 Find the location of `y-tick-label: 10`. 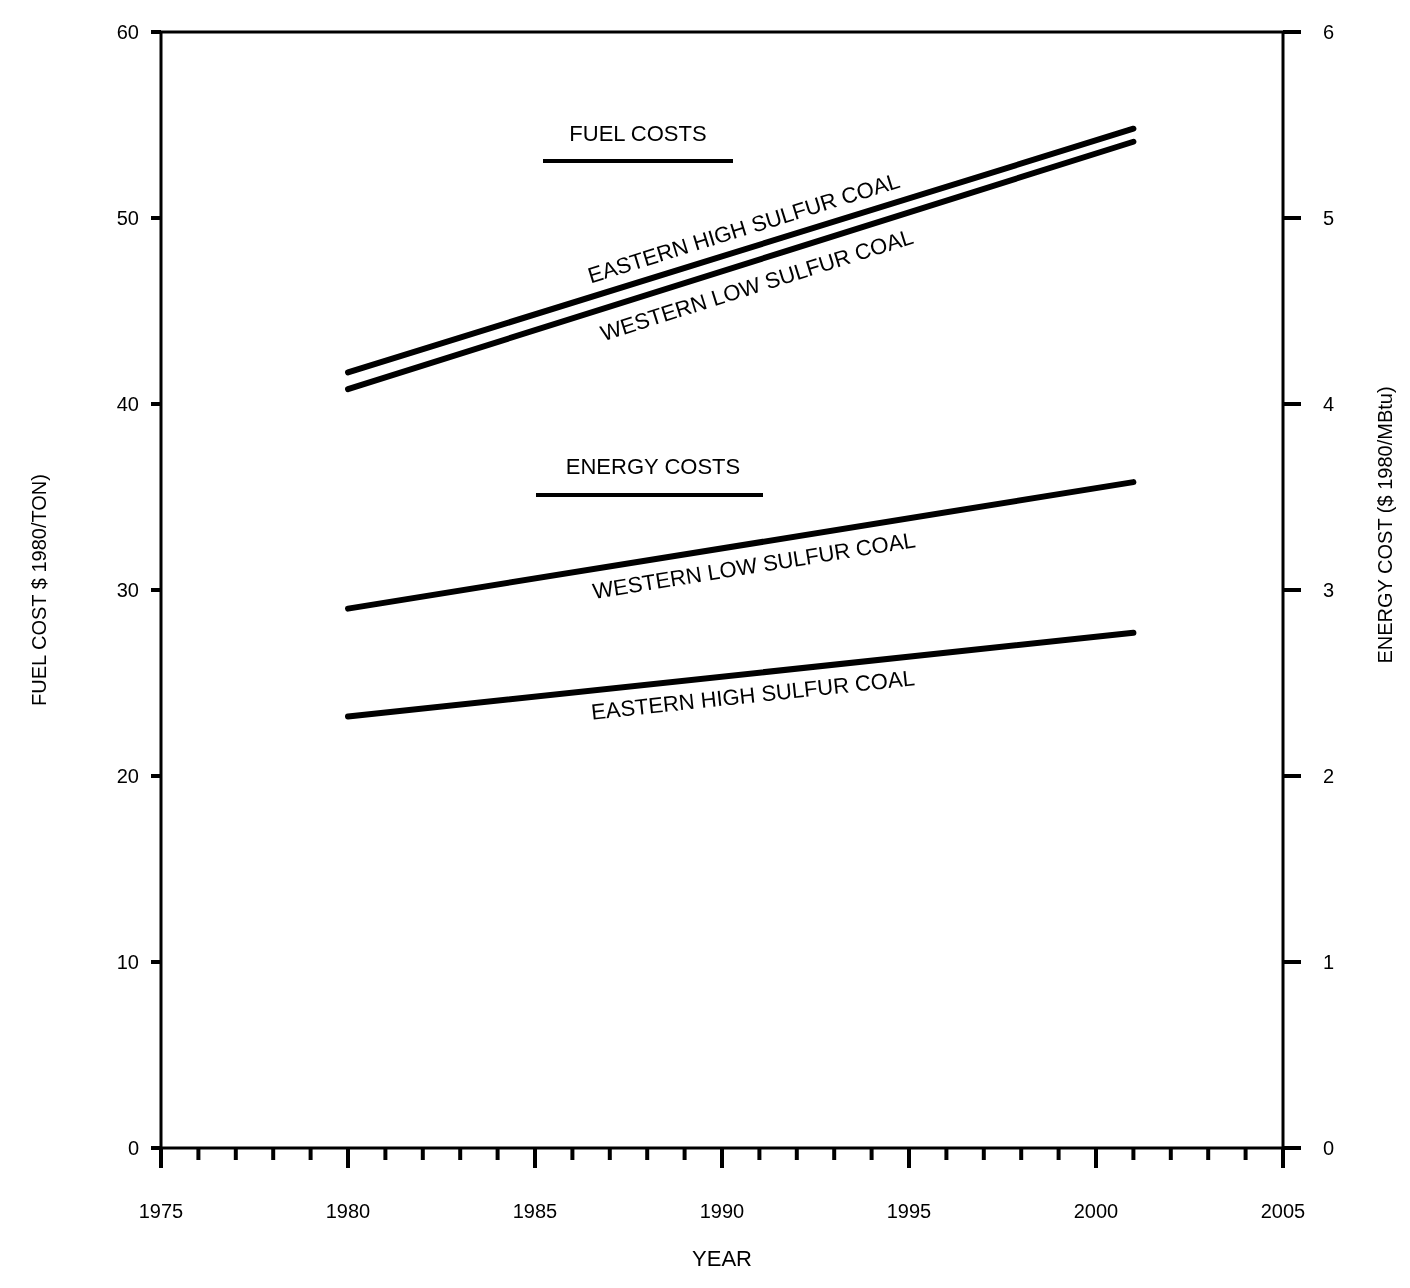

y-tick-label: 10 is located at coordinates (127, 962).